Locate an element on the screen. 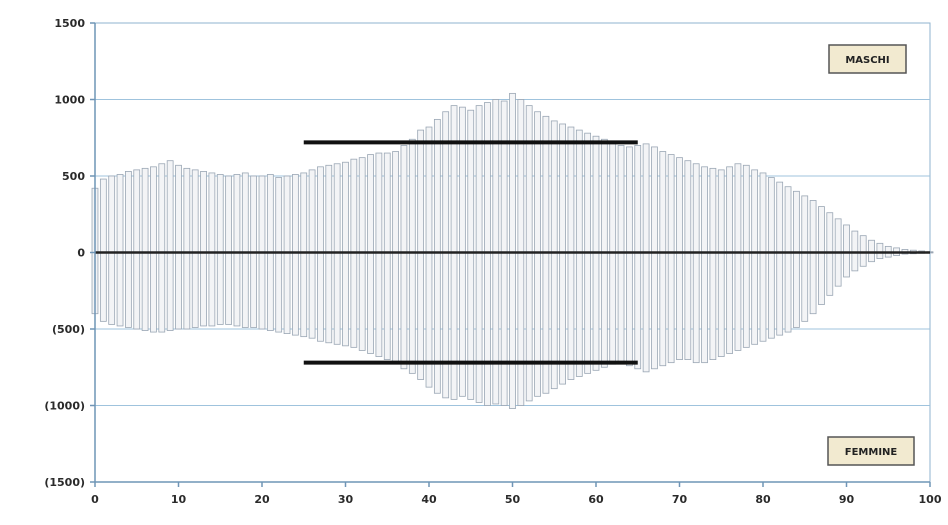 This screenshot has height=525, width=948. legend-label-0: MASCHI is located at coordinates (867, 60).